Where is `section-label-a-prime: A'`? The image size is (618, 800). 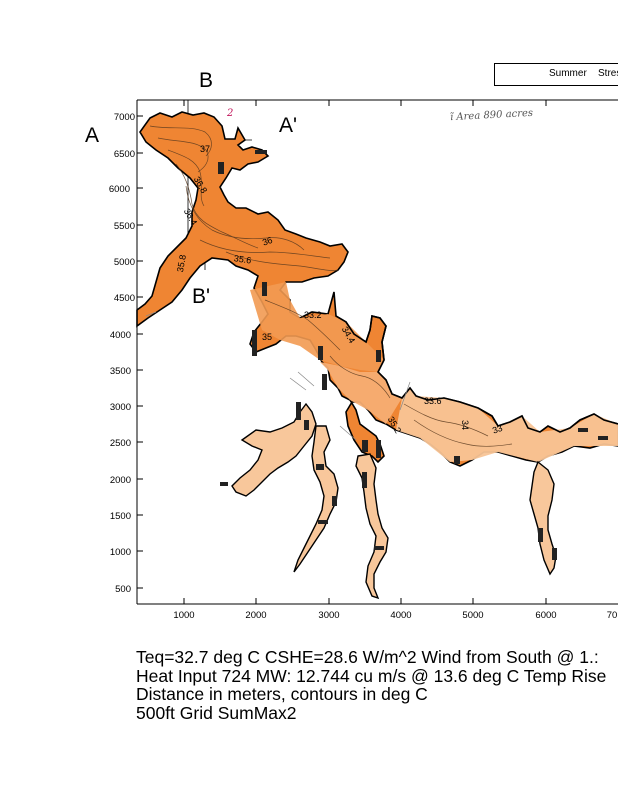 section-label-a-prime: A' is located at coordinates (288, 125).